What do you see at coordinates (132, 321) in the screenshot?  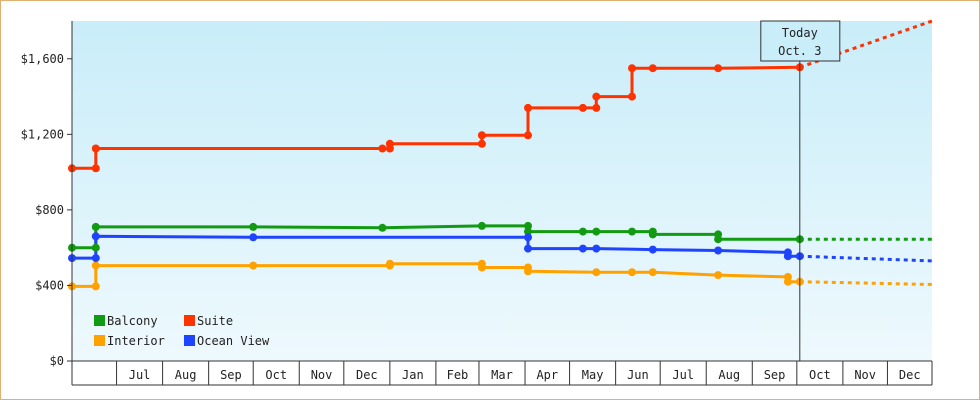 I see `legend-label-balcony: Balcony` at bounding box center [132, 321].